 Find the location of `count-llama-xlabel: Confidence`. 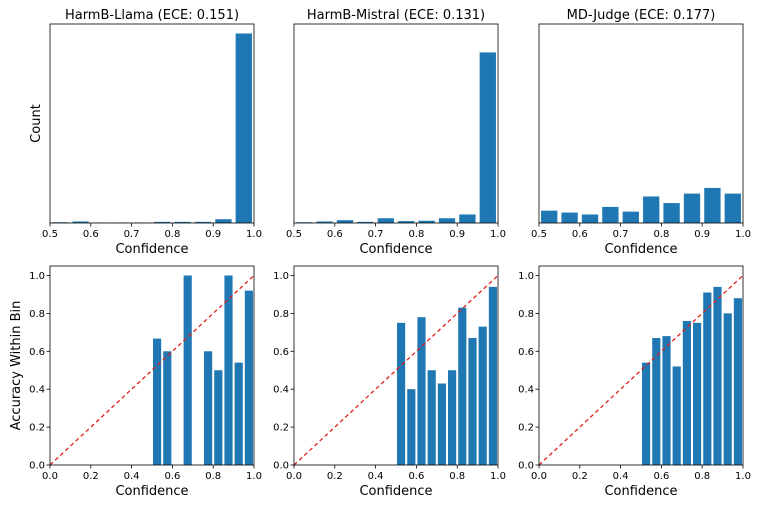

count-llama-xlabel: Confidence is located at coordinates (151, 249).